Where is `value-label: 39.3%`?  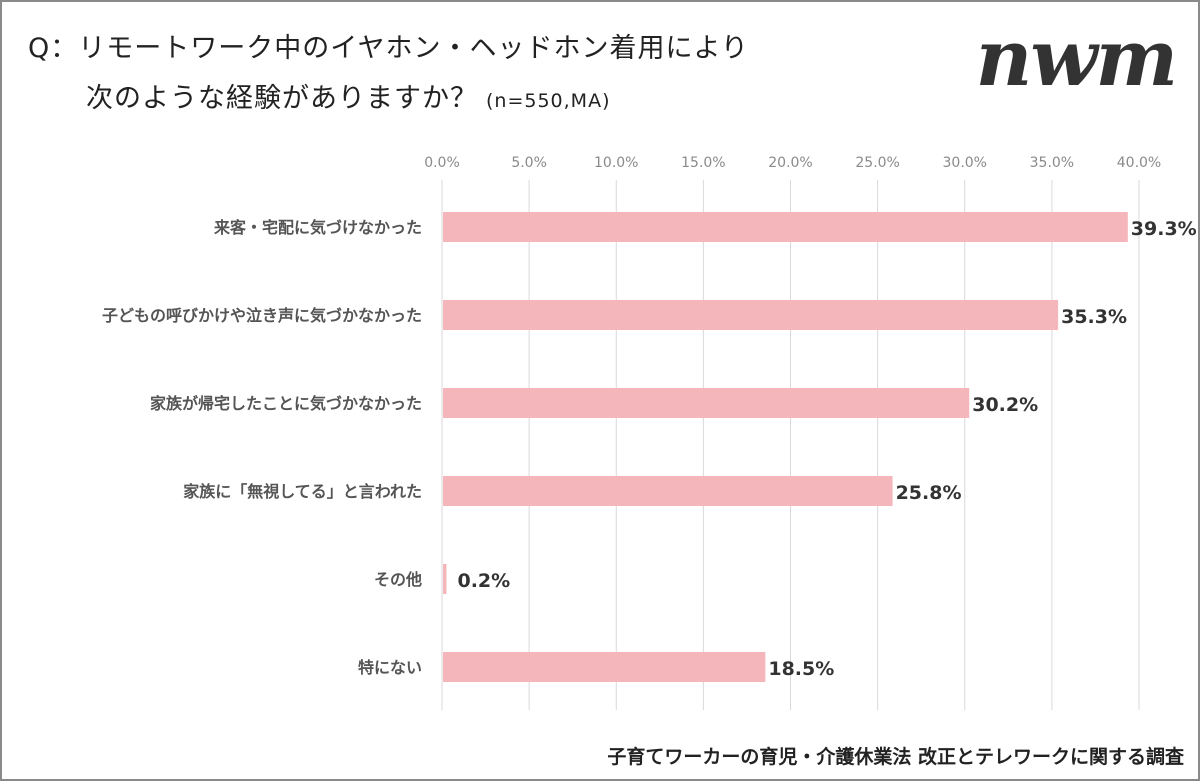 value-label: 39.3% is located at coordinates (1164, 229).